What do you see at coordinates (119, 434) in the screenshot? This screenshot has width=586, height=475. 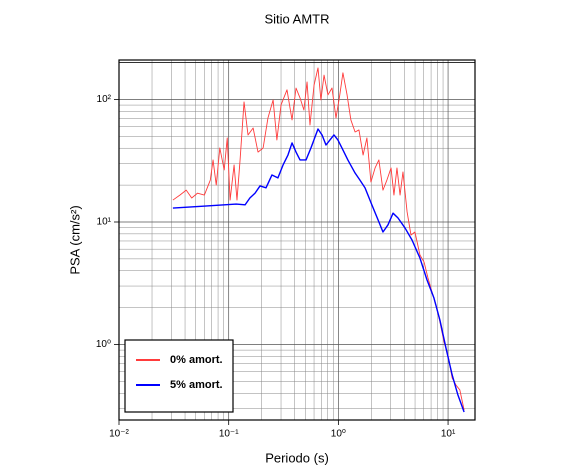 I see `x-tick-label: 10⁻²` at bounding box center [119, 434].